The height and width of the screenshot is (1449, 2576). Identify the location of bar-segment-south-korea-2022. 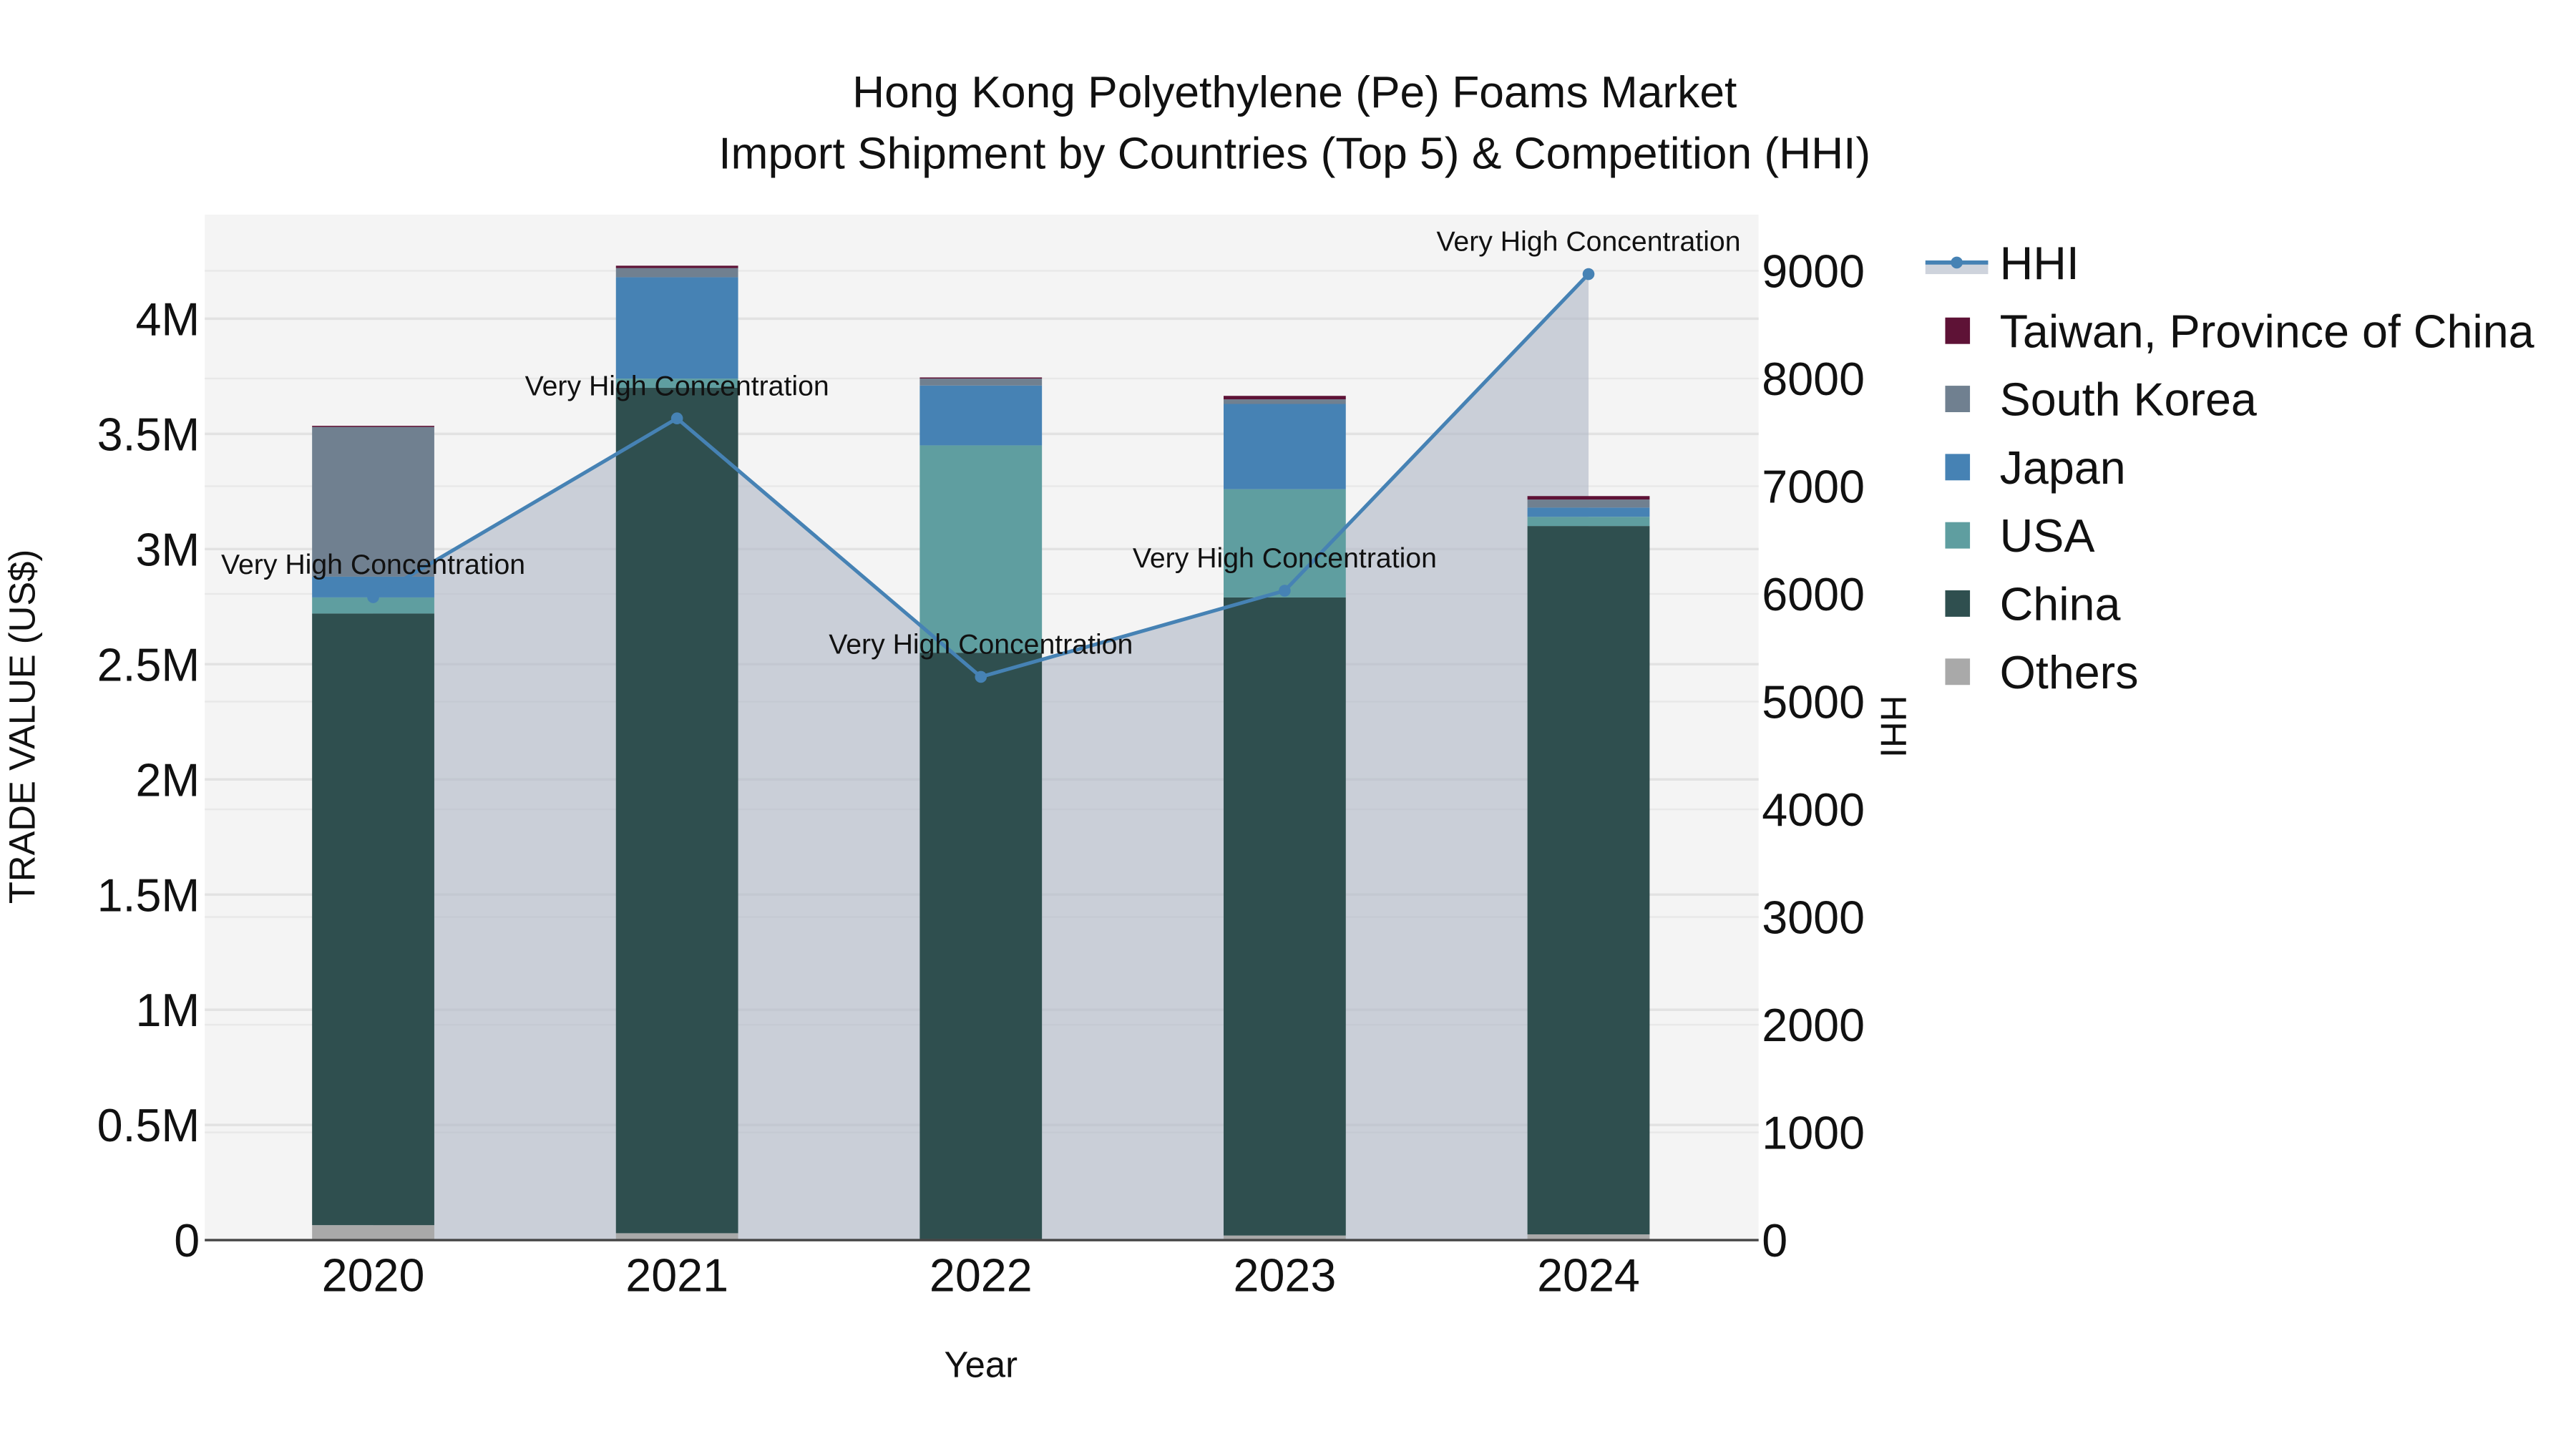
(981, 382).